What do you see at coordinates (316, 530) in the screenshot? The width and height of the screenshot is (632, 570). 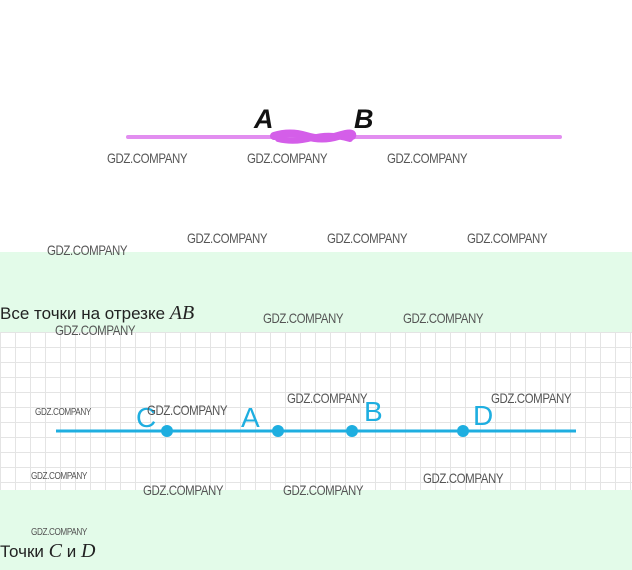 I see `caption-band-bottom` at bounding box center [316, 530].